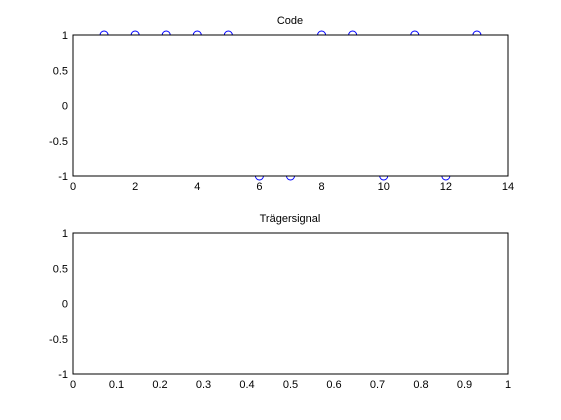 This screenshot has width=561, height=420. What do you see at coordinates (384, 187) in the screenshot?
I see `code-xtick-label: 10` at bounding box center [384, 187].